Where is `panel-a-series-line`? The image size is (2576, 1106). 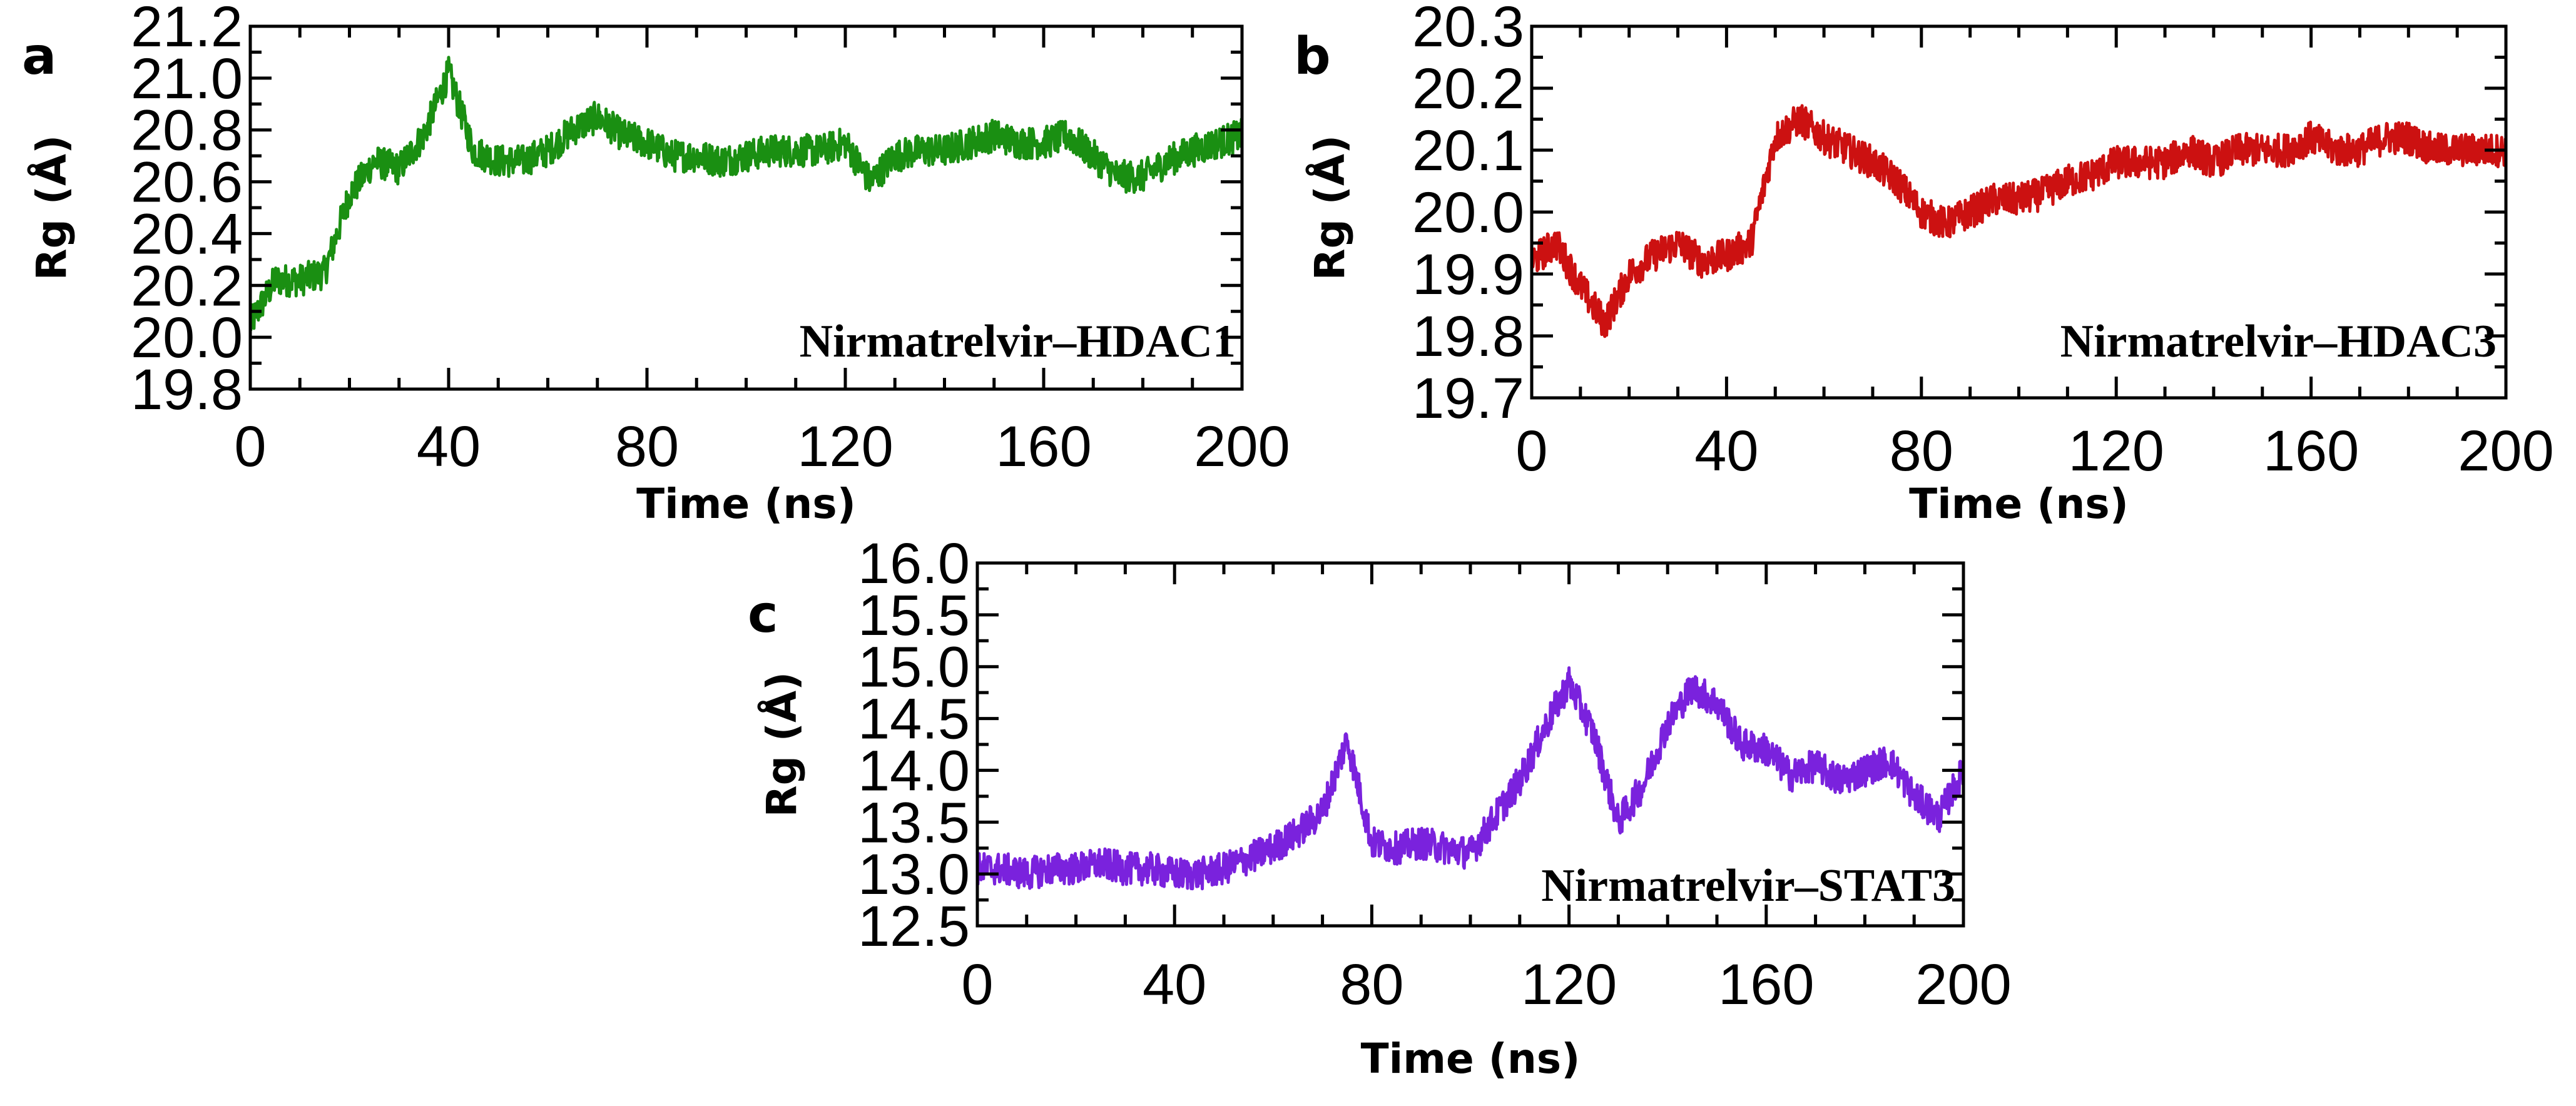
panel-a-series-line is located at coordinates (746, 194).